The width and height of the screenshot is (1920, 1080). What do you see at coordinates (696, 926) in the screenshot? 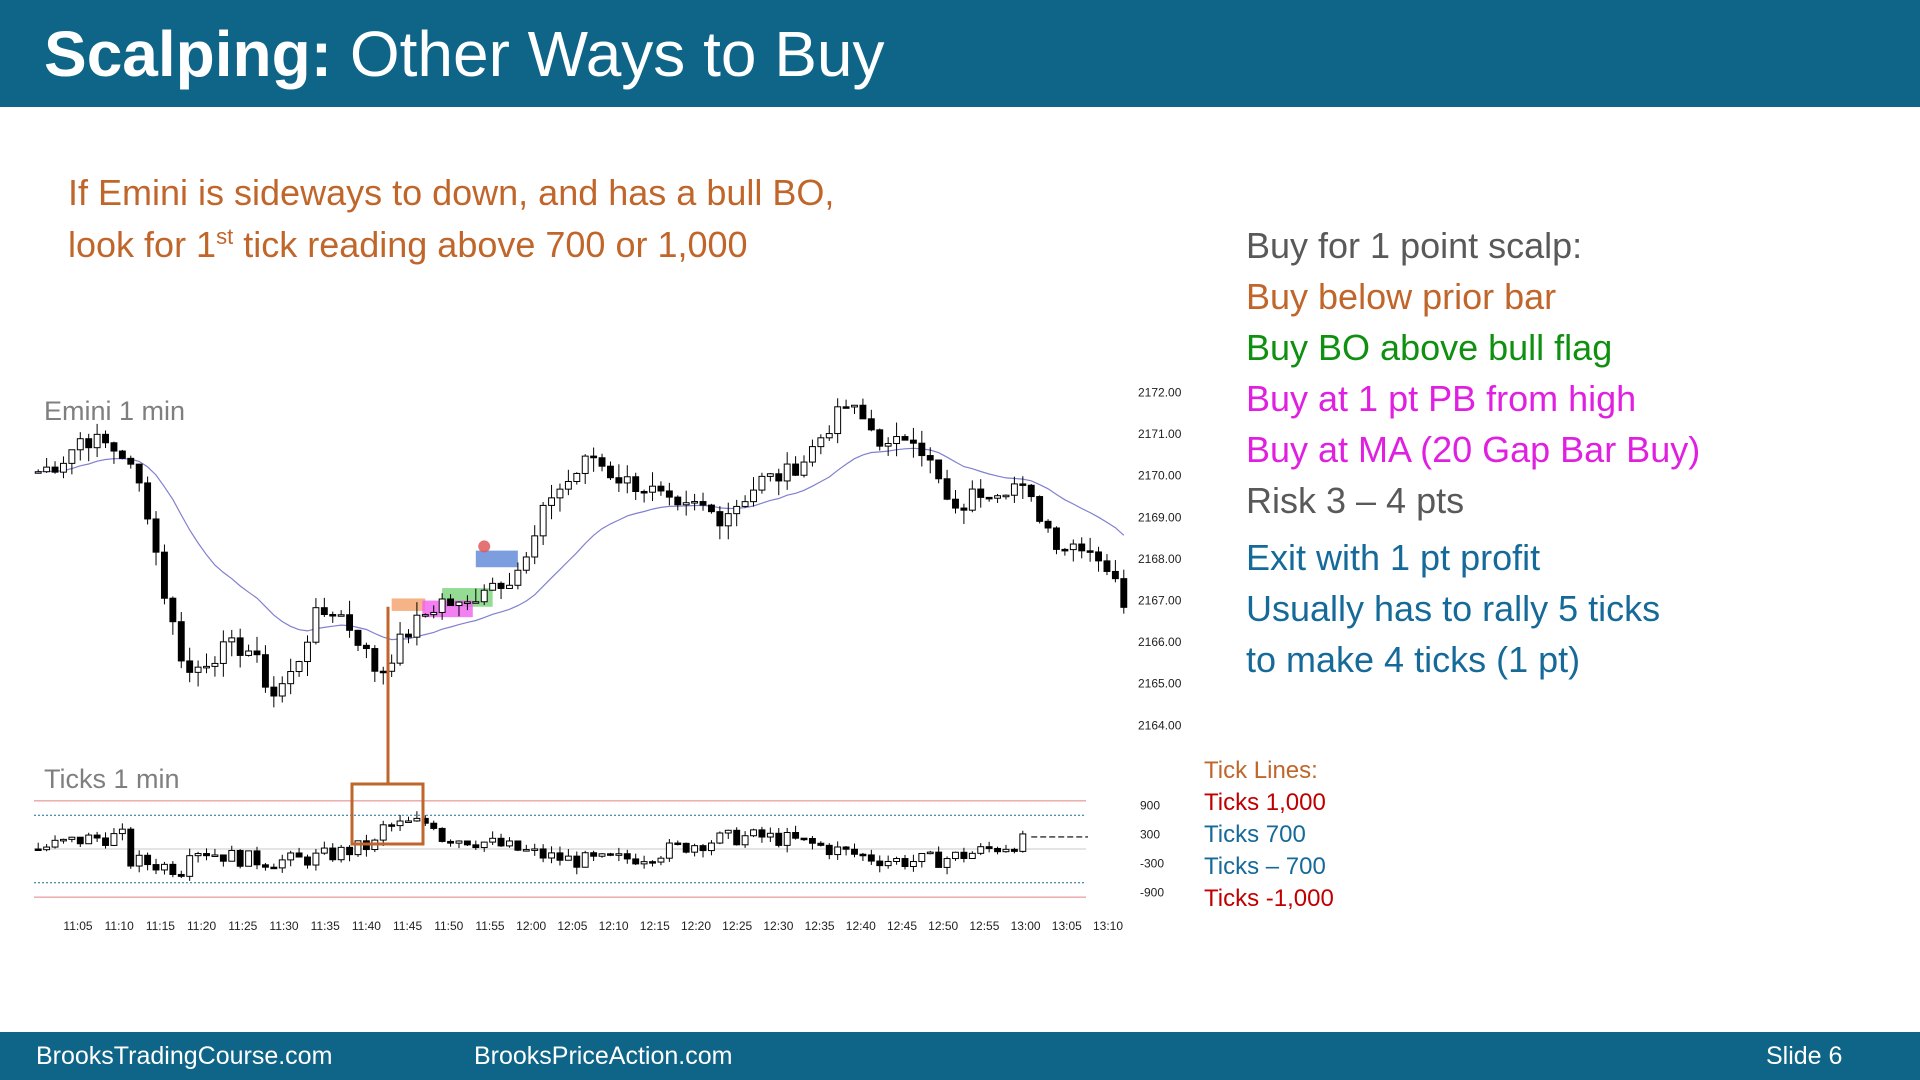
I see `x-time-label-15: 12:20` at bounding box center [696, 926].